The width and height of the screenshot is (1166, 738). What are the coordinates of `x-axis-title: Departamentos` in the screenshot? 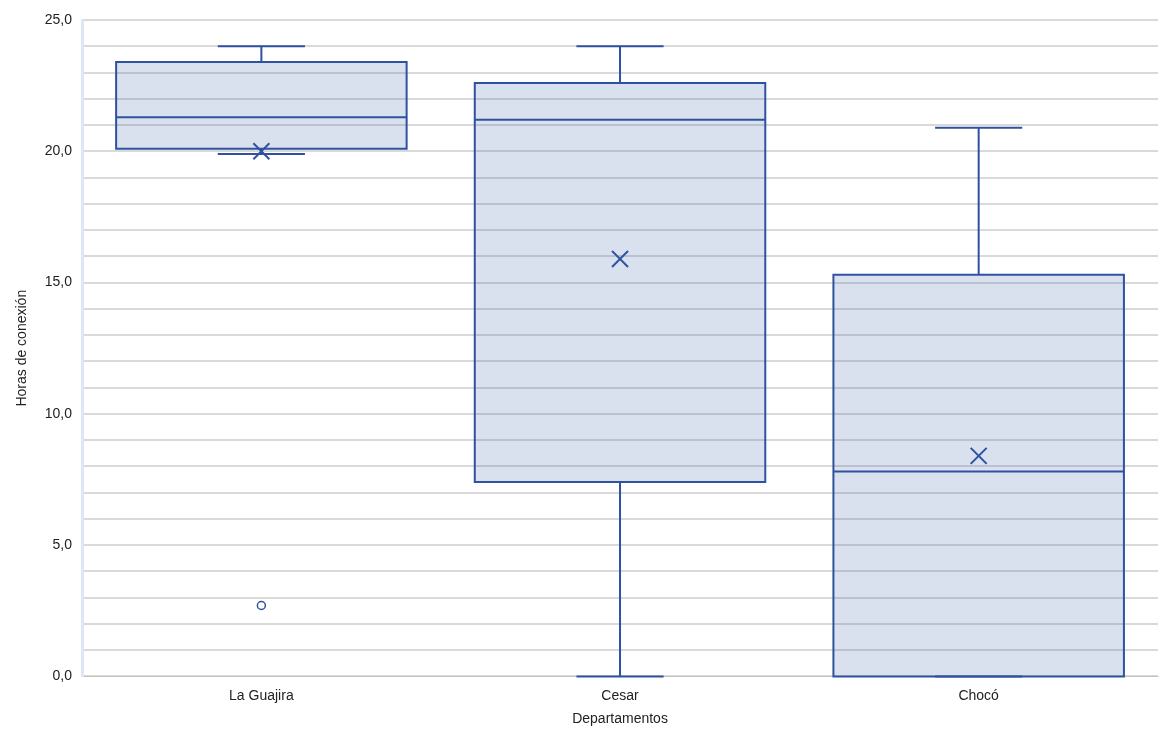 It's located at (620, 718).